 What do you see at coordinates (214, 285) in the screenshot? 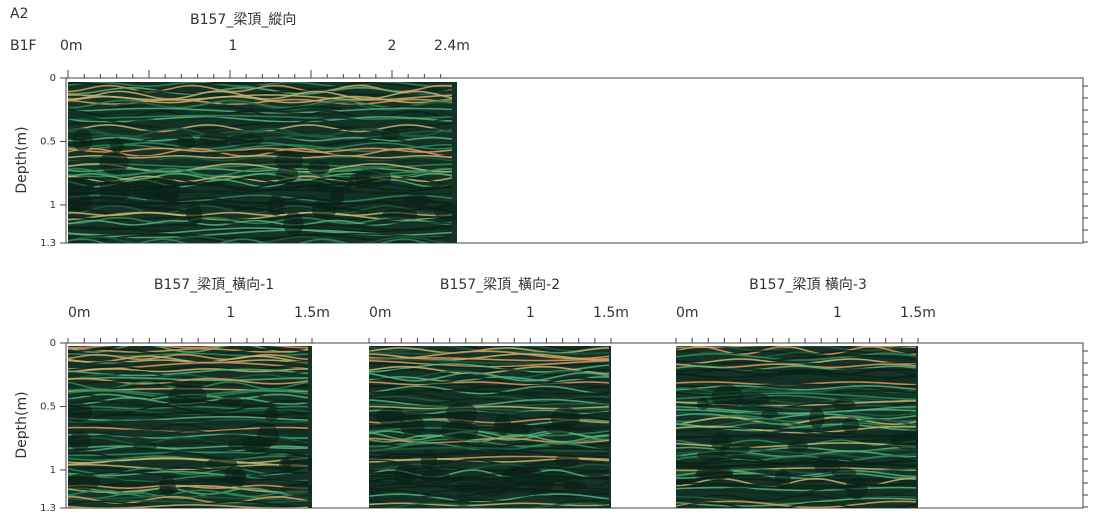
I see `panel-title: B157_梁頂_橫向-1` at bounding box center [214, 285].